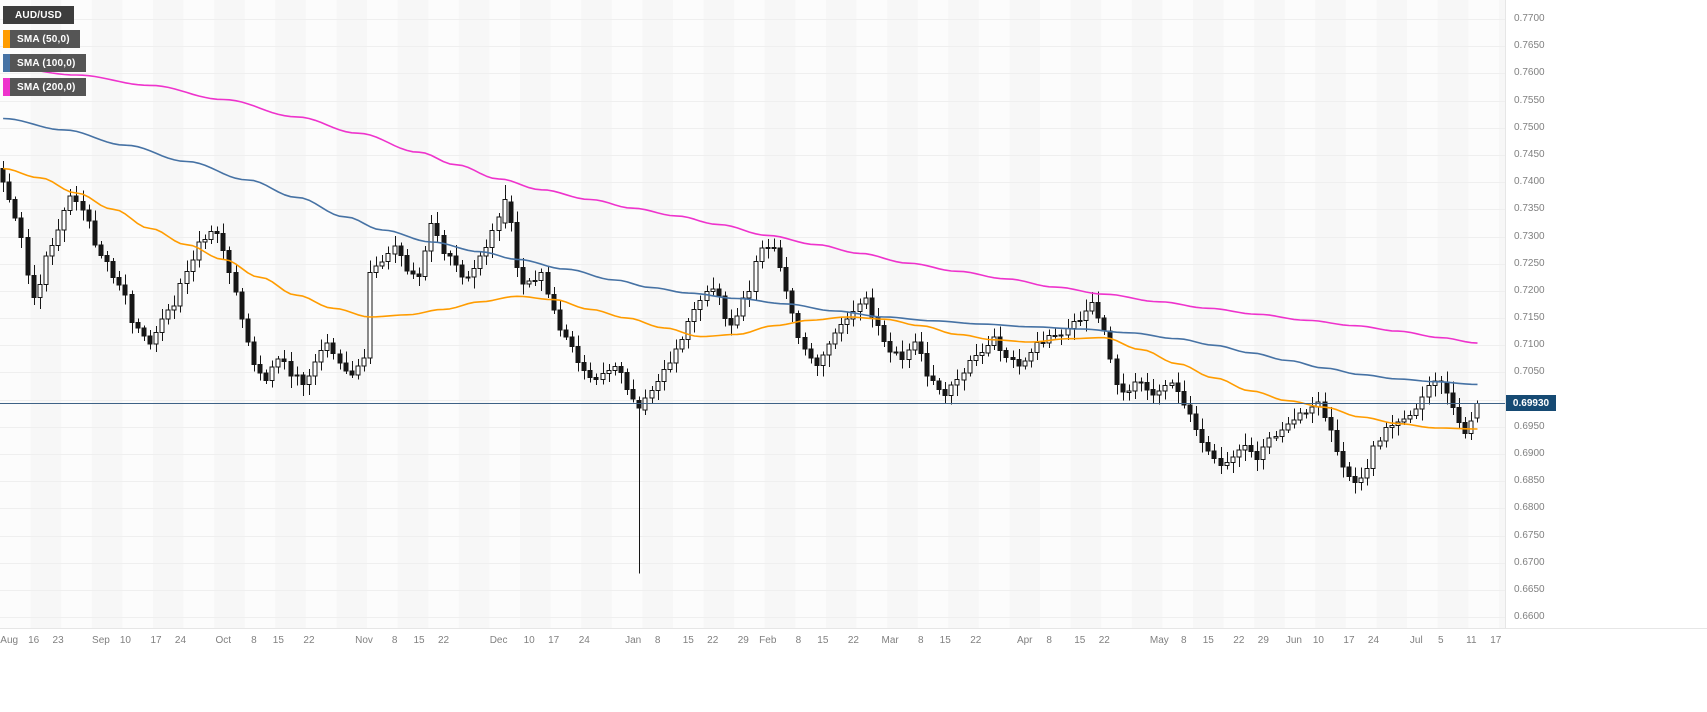  What do you see at coordinates (1529, 345) in the screenshot?
I see `price-tick-label: 0.7100` at bounding box center [1529, 345].